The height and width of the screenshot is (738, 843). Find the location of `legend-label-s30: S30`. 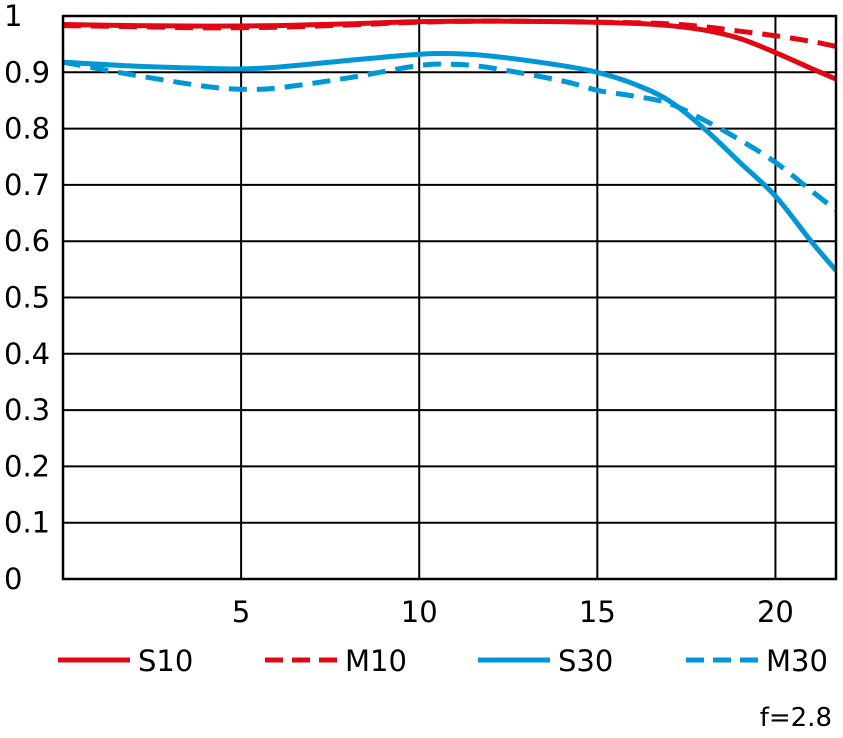

legend-label-s30: S30 is located at coordinates (585, 661).